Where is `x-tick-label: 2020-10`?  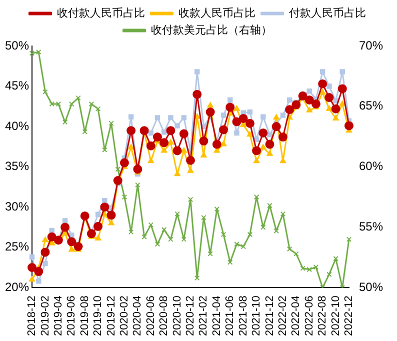 x-tick-label: 2020-10 is located at coordinates (177, 316).